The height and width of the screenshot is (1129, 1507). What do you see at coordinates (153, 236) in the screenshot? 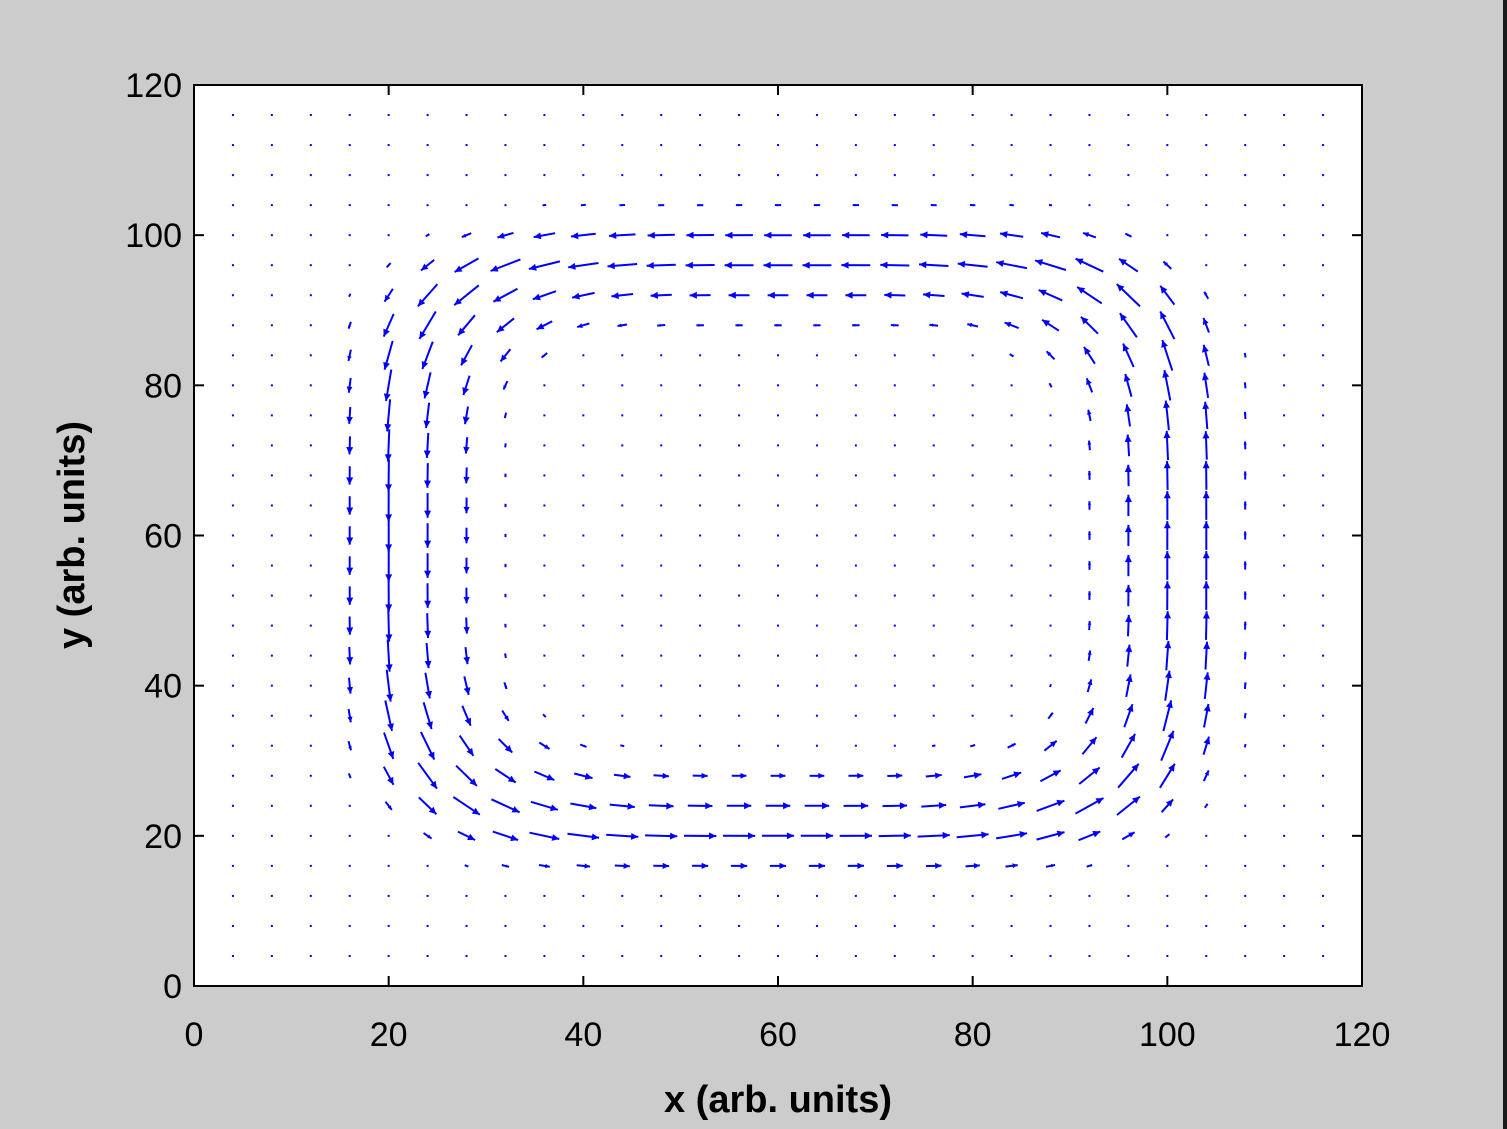
I see `y-tick-label: 100` at bounding box center [153, 236].